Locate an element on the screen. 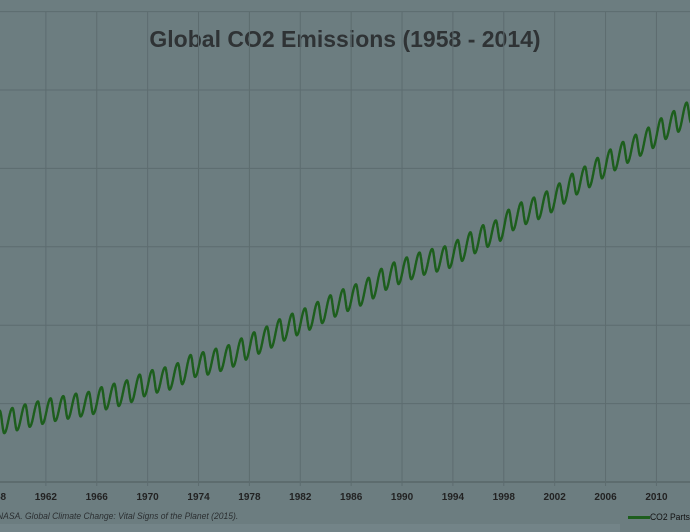  x-tick-label: 1958 is located at coordinates (3, 496).